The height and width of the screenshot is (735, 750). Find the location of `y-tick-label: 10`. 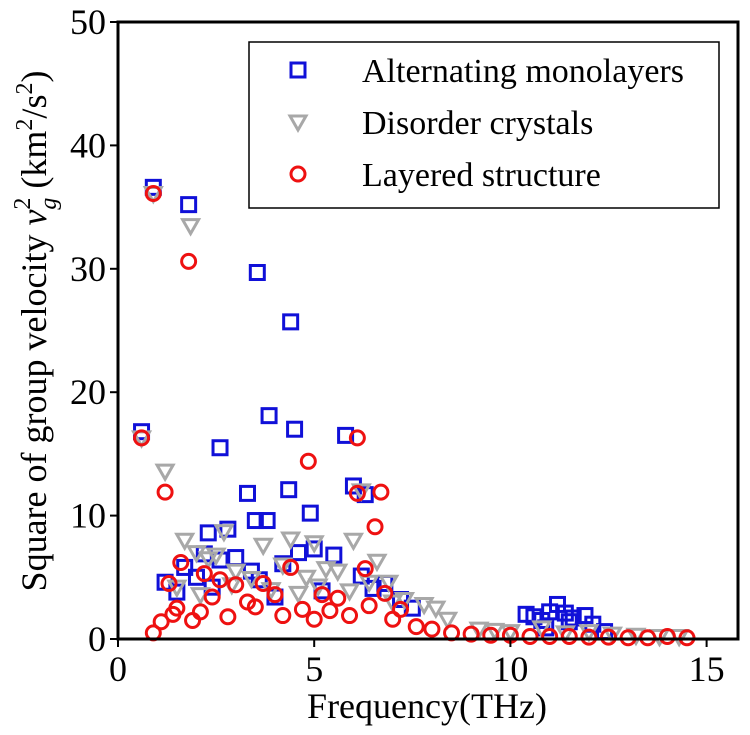

y-tick-label: 10 is located at coordinates (88, 516).